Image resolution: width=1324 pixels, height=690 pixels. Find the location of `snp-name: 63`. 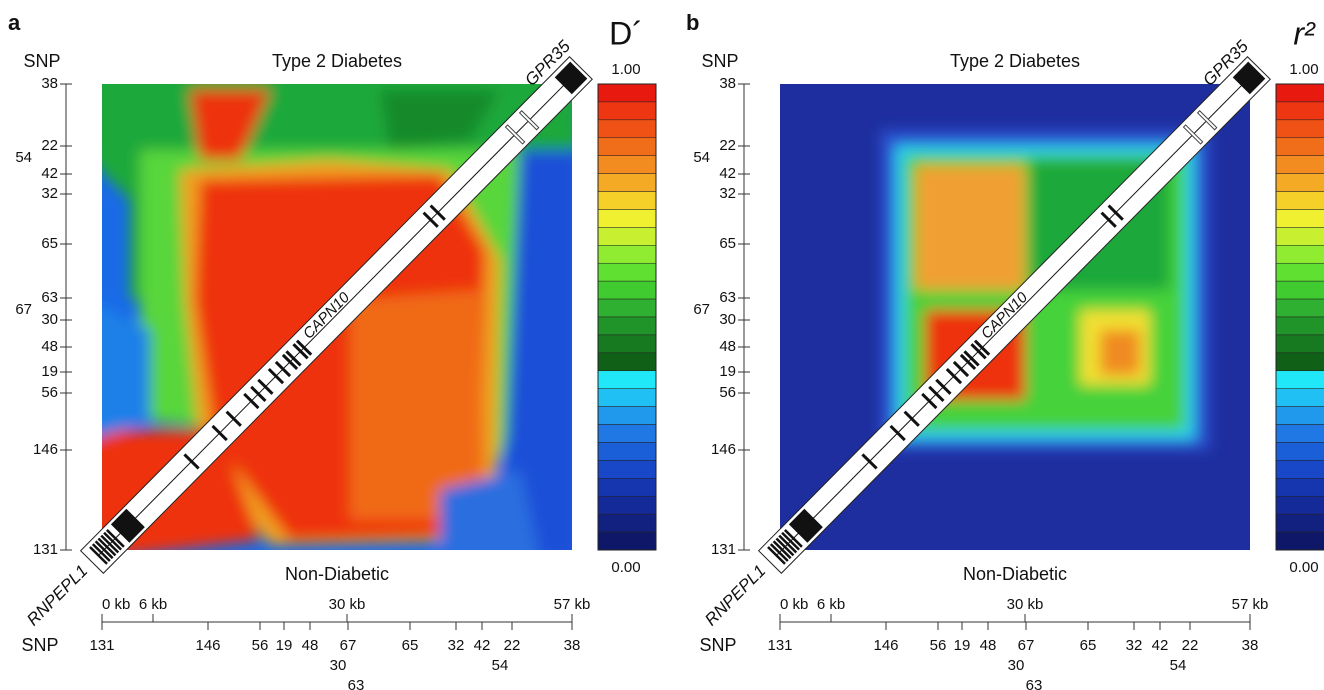

snp-name: 63 is located at coordinates (1034, 683).